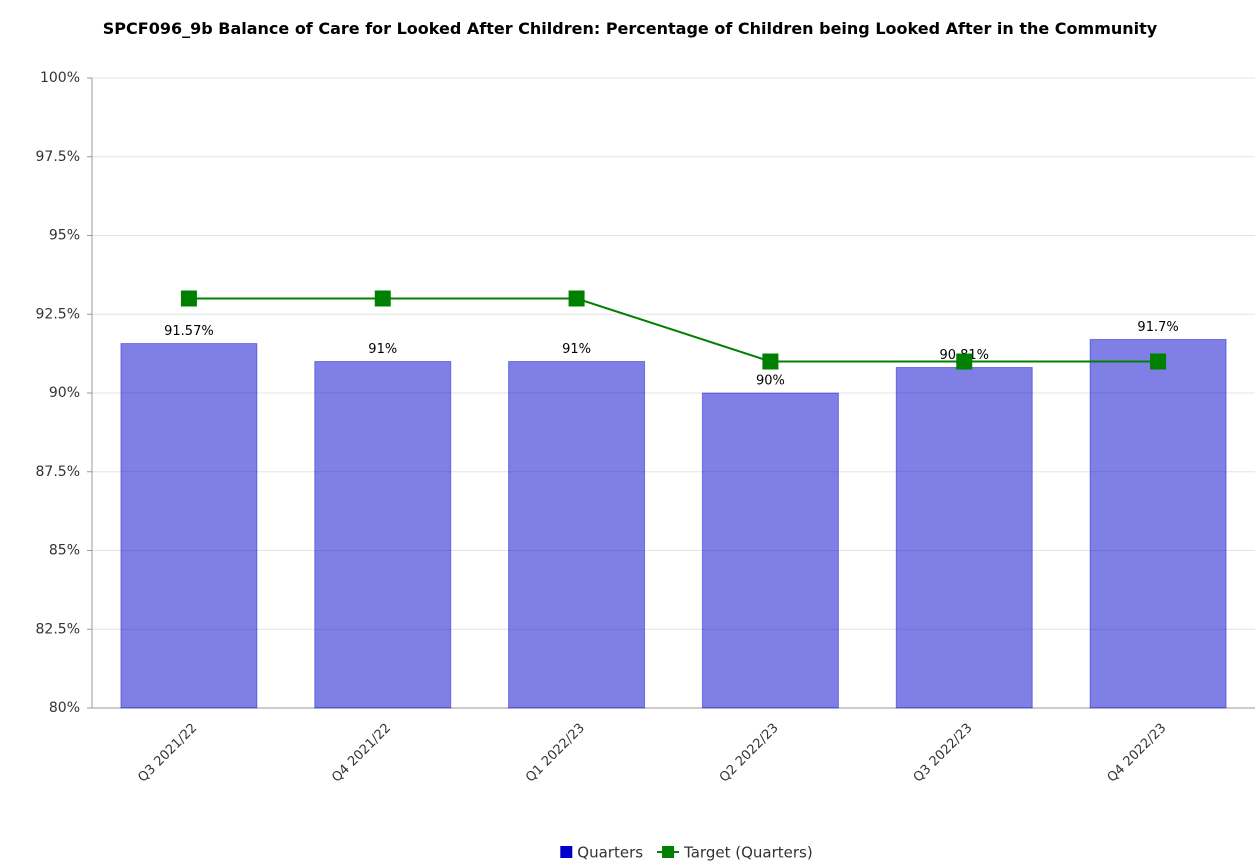  What do you see at coordinates (748, 853) in the screenshot?
I see `legend-label: Target (Quarters)` at bounding box center [748, 853].